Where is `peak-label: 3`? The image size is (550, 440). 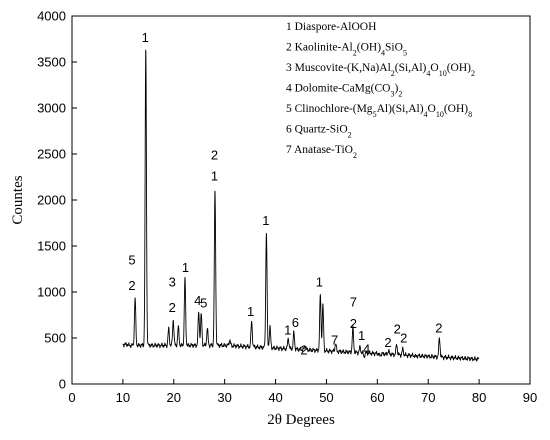
peak-label: 3 is located at coordinates (172, 281).